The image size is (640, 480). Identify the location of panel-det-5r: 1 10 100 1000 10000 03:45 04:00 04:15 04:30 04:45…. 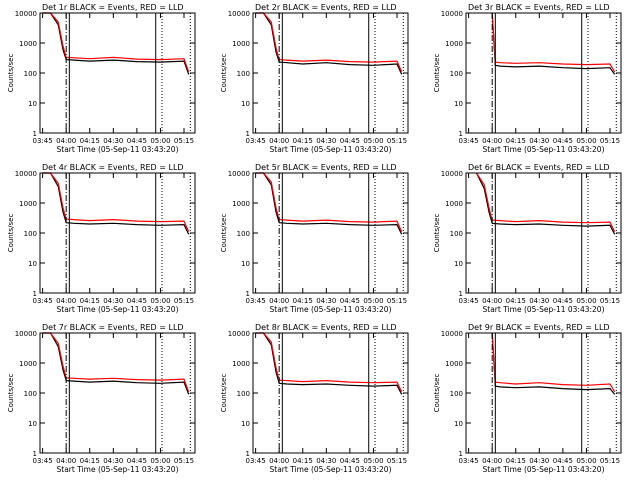
(314, 238).